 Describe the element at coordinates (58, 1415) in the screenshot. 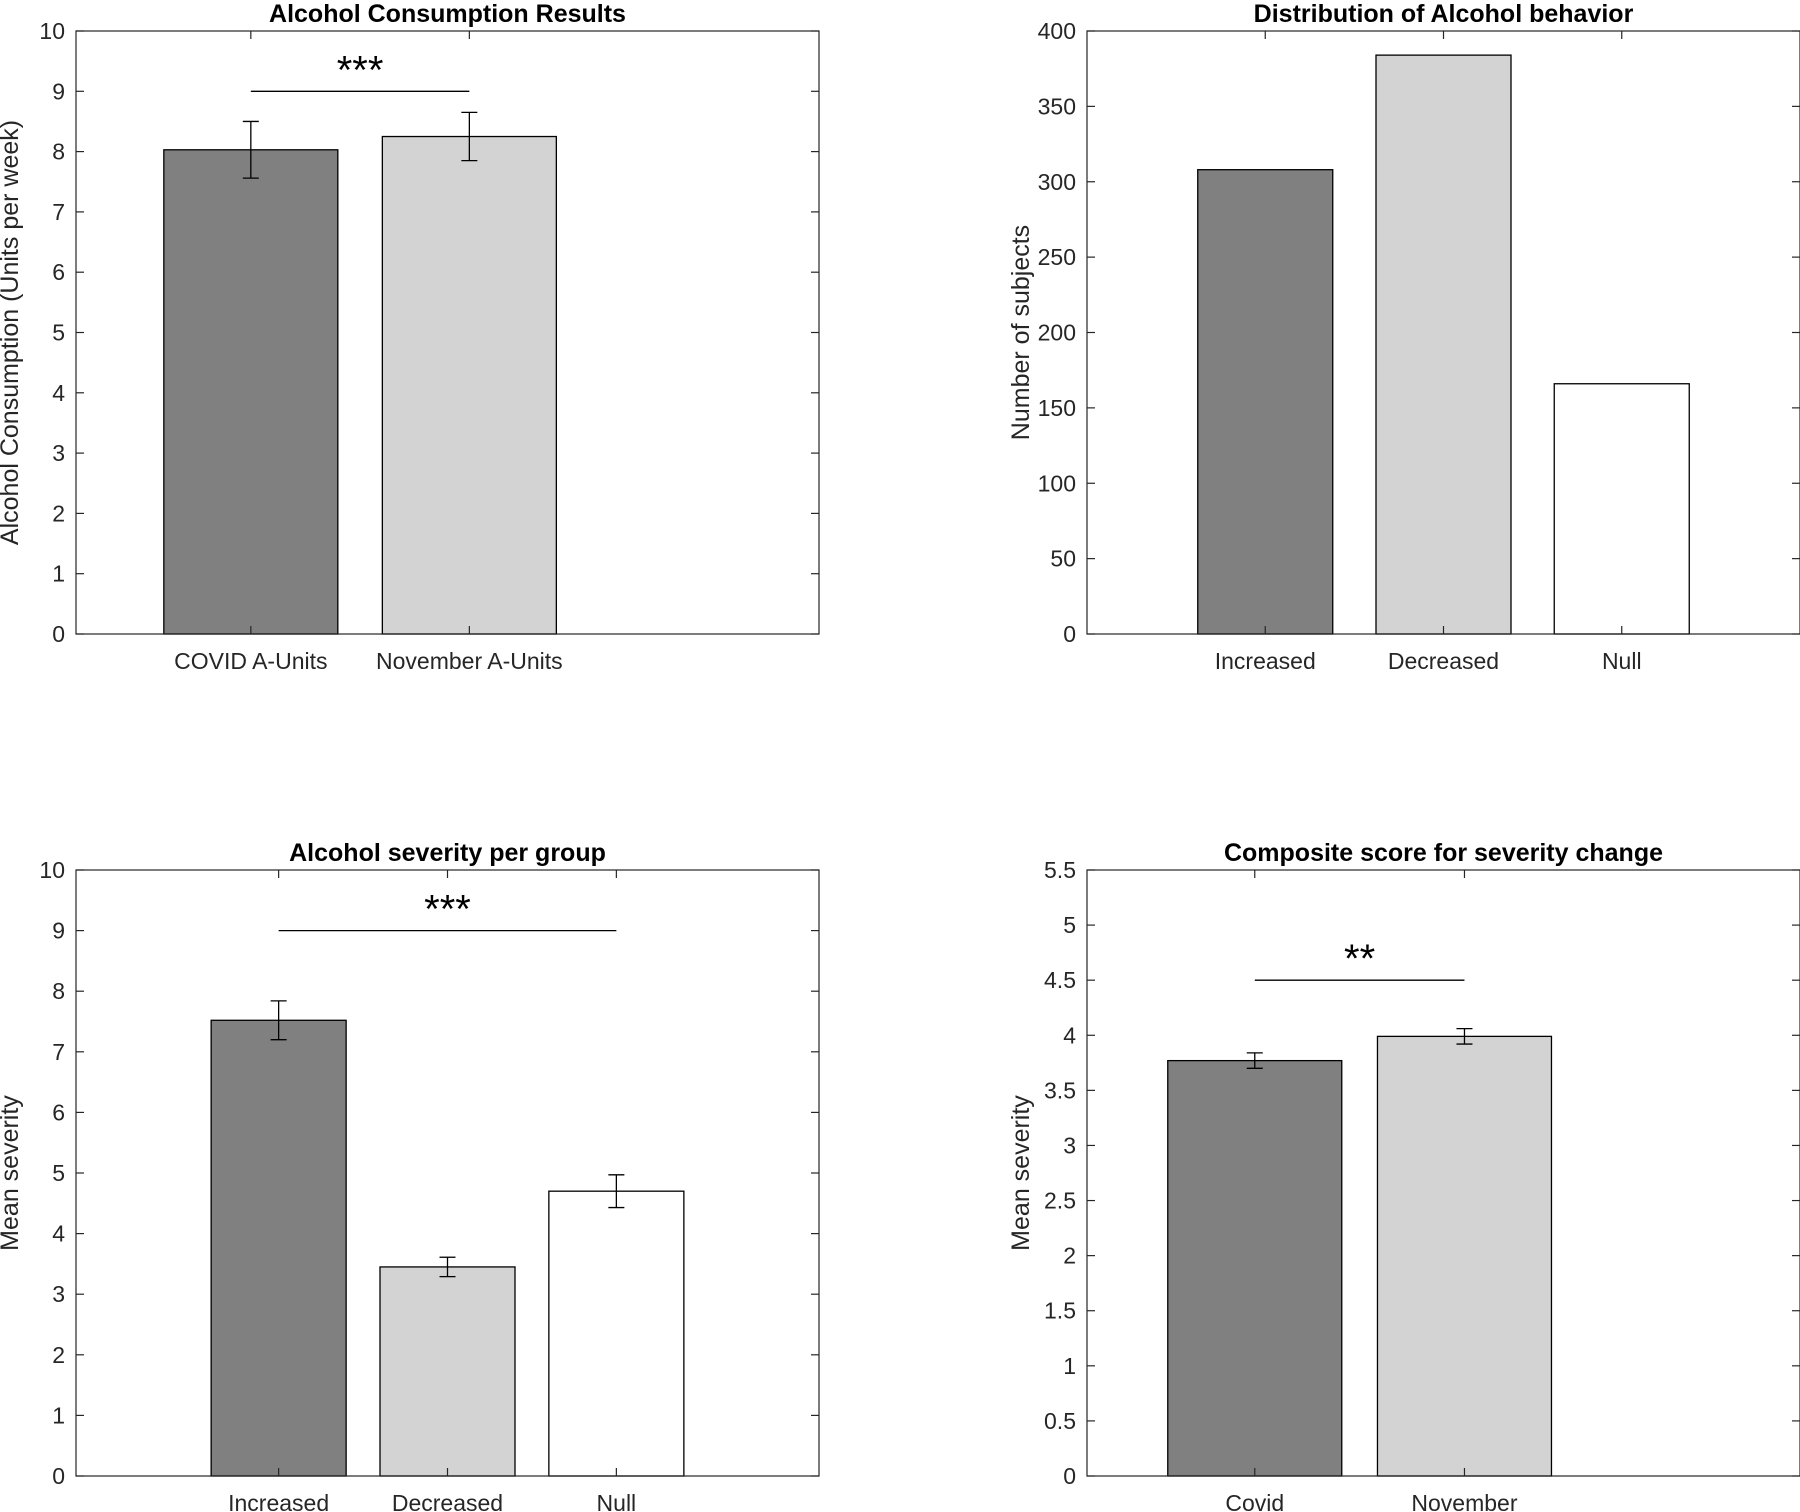

I see `chart-3-y-tick-label-2: 1` at that location.